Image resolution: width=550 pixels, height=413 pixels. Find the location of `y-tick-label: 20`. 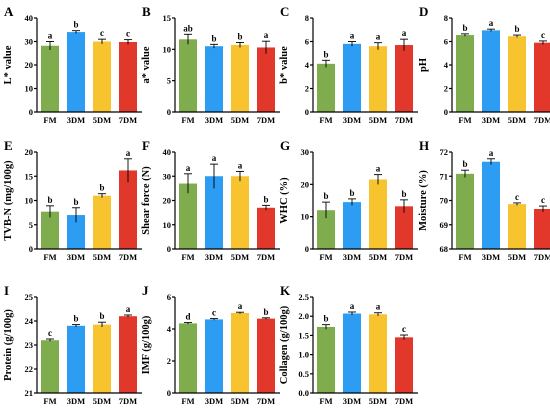

y-tick-label: 20 is located at coordinates (29, 65).